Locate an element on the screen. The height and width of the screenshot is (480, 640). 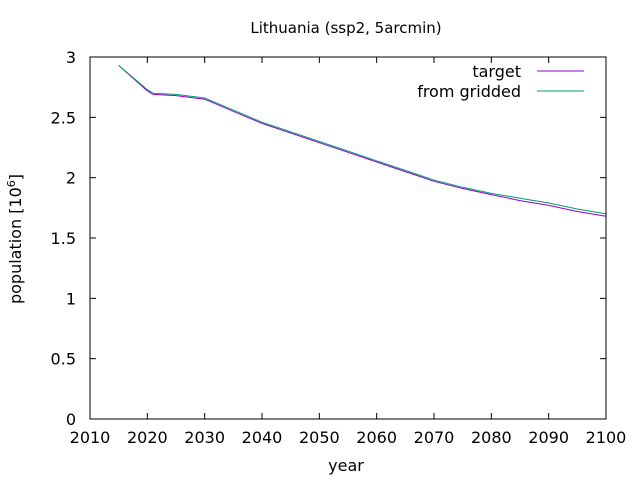
y-tick-label: 1 is located at coordinates (71, 298).